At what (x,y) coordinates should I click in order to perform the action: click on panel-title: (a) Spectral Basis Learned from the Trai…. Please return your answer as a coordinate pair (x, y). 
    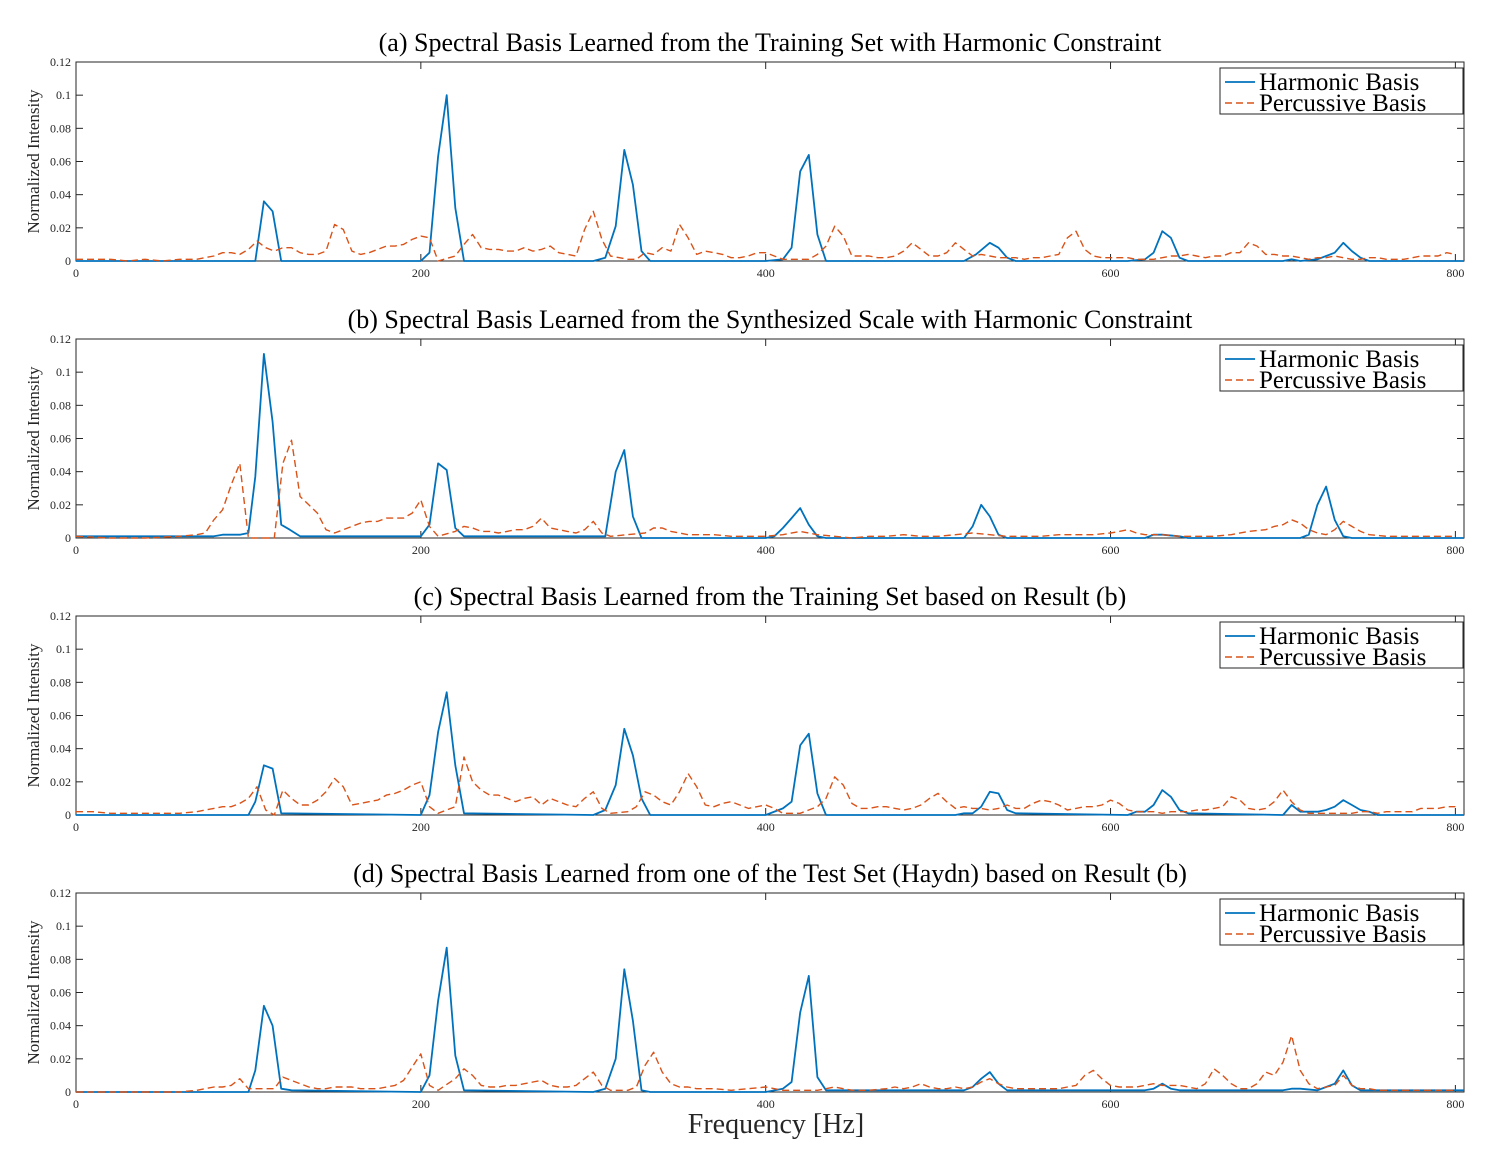
    Looking at the image, I should click on (771, 42).